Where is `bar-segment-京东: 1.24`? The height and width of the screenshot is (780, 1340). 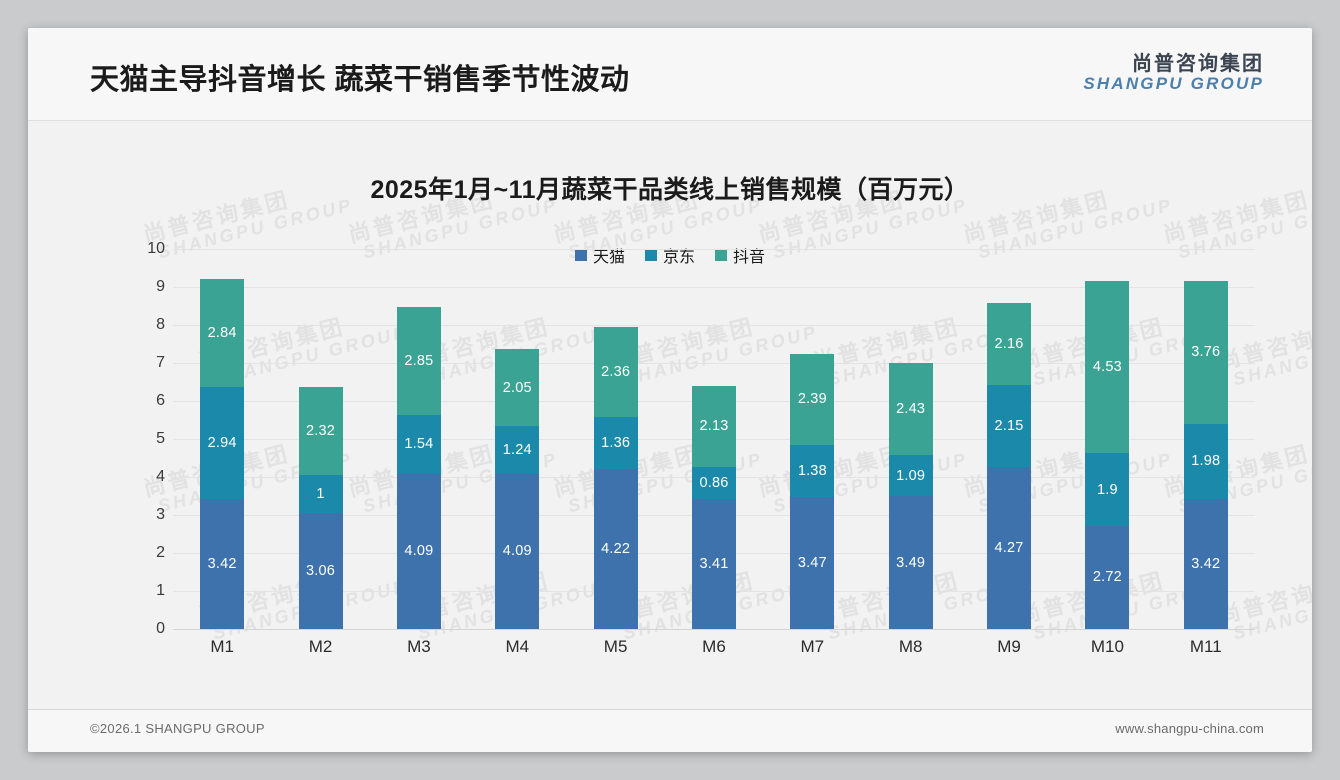
bar-segment-京东: 1.24 is located at coordinates (517, 450).